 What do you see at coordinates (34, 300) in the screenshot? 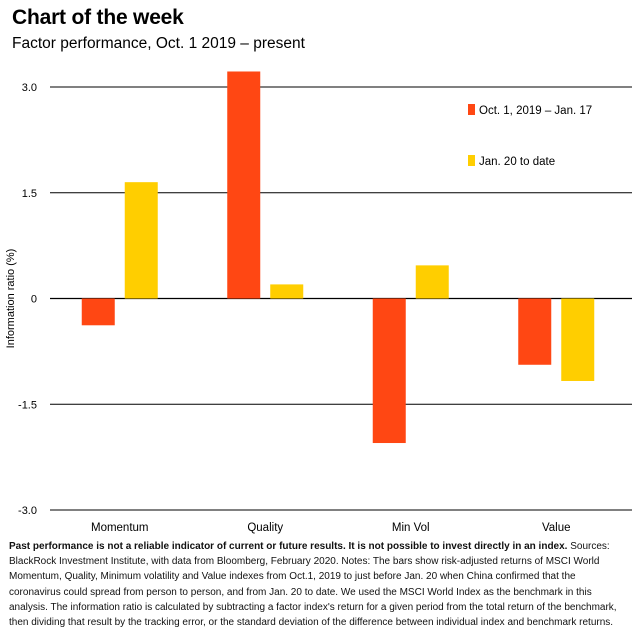
I see `y-tick-label: 0` at bounding box center [34, 300].